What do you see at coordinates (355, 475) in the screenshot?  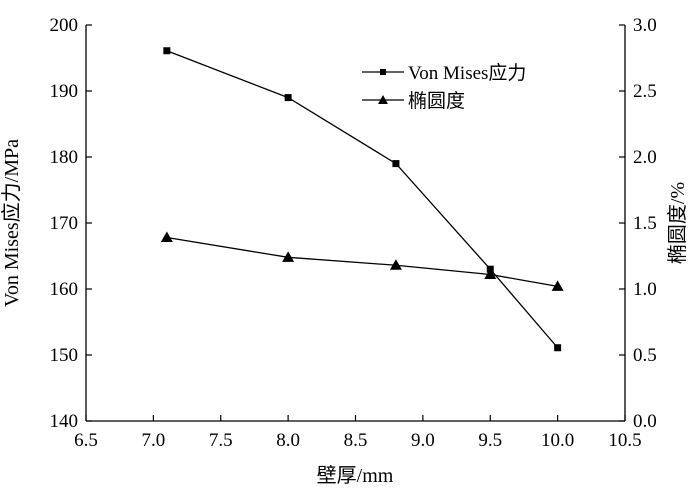 I see `x-axis-title: 壁厚/mm` at bounding box center [355, 475].